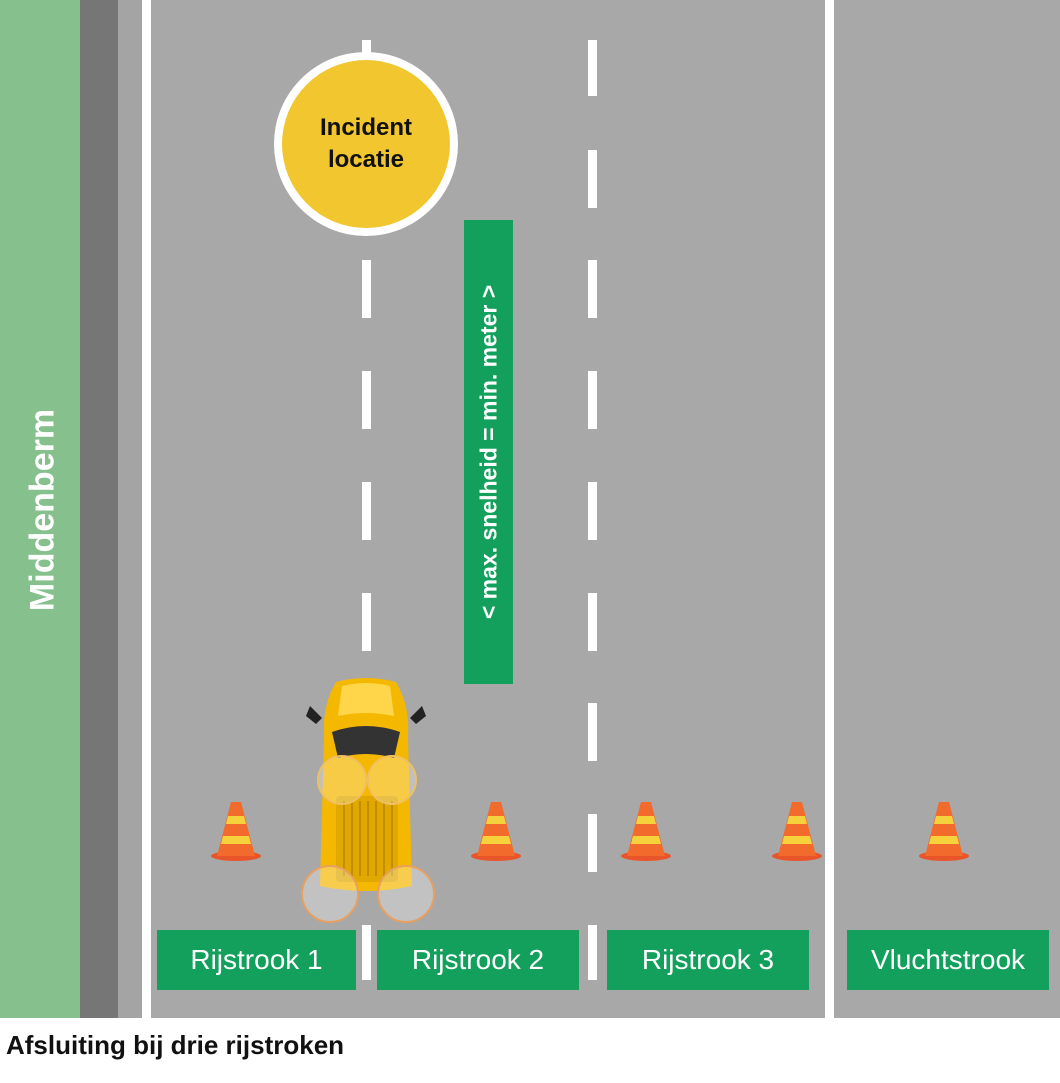 Image resolution: width=1060 pixels, height=1083 pixels. I want to click on lane-label-3: Rijstrook 3, so click(708, 960).